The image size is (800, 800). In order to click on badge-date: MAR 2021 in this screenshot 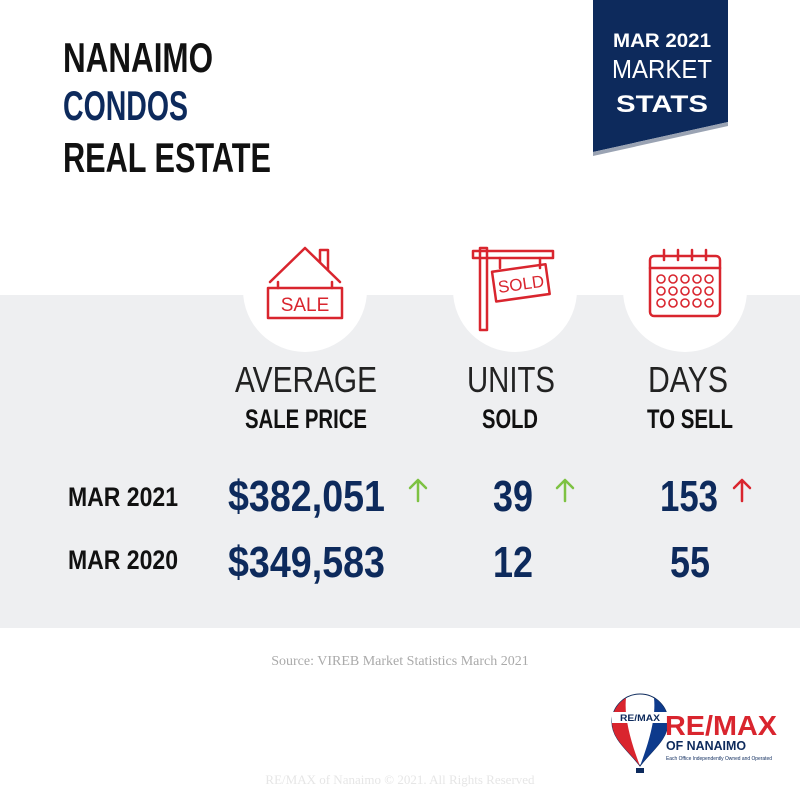, I will do `click(662, 41)`.